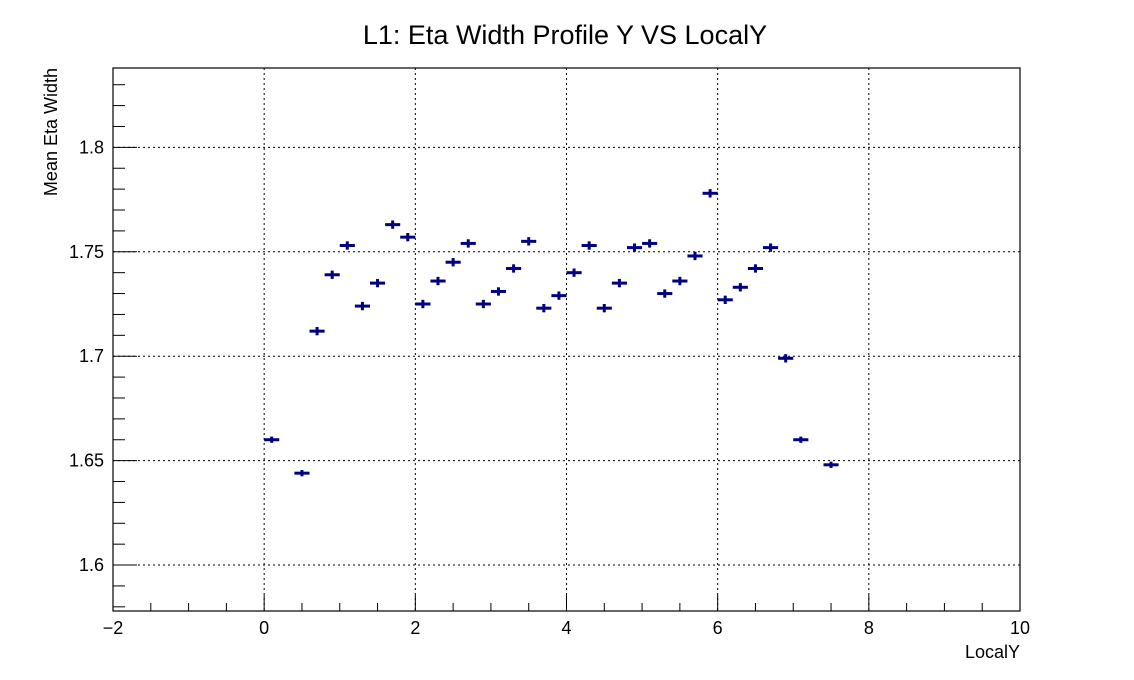  Describe the element at coordinates (1020, 628) in the screenshot. I see `x-tick-label: 10` at that location.